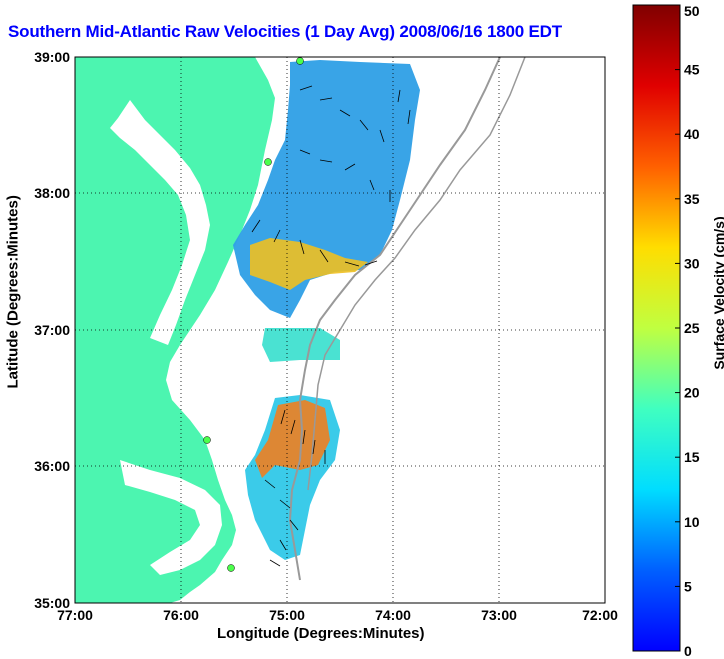 Image resolution: width=724 pixels, height=659 pixels. Describe the element at coordinates (692, 11) in the screenshot. I see `colorbar-tick-label: 50` at that location.